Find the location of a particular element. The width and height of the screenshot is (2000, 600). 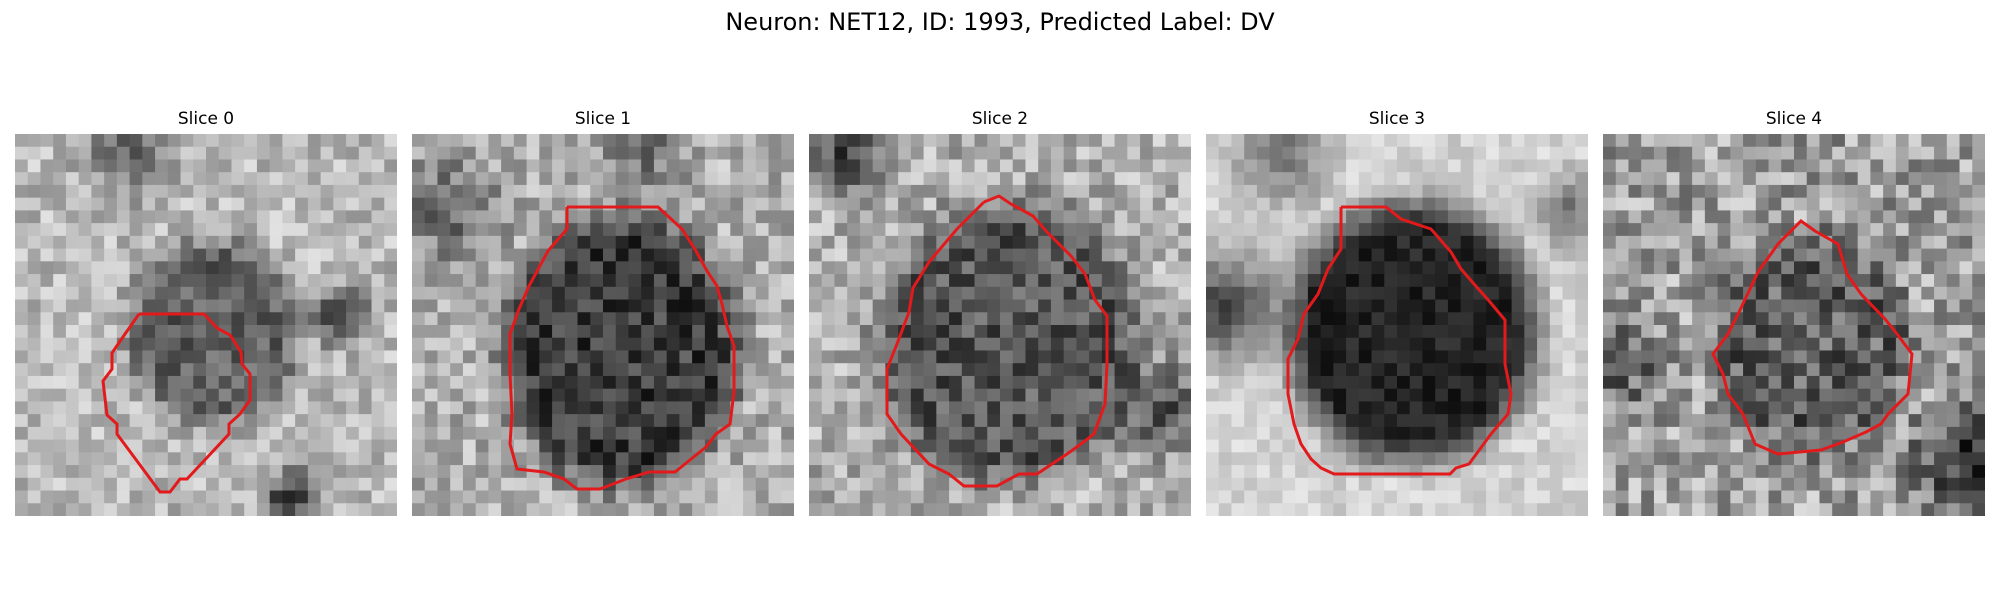

slice-title-4: Slice 4 is located at coordinates (1794, 119).